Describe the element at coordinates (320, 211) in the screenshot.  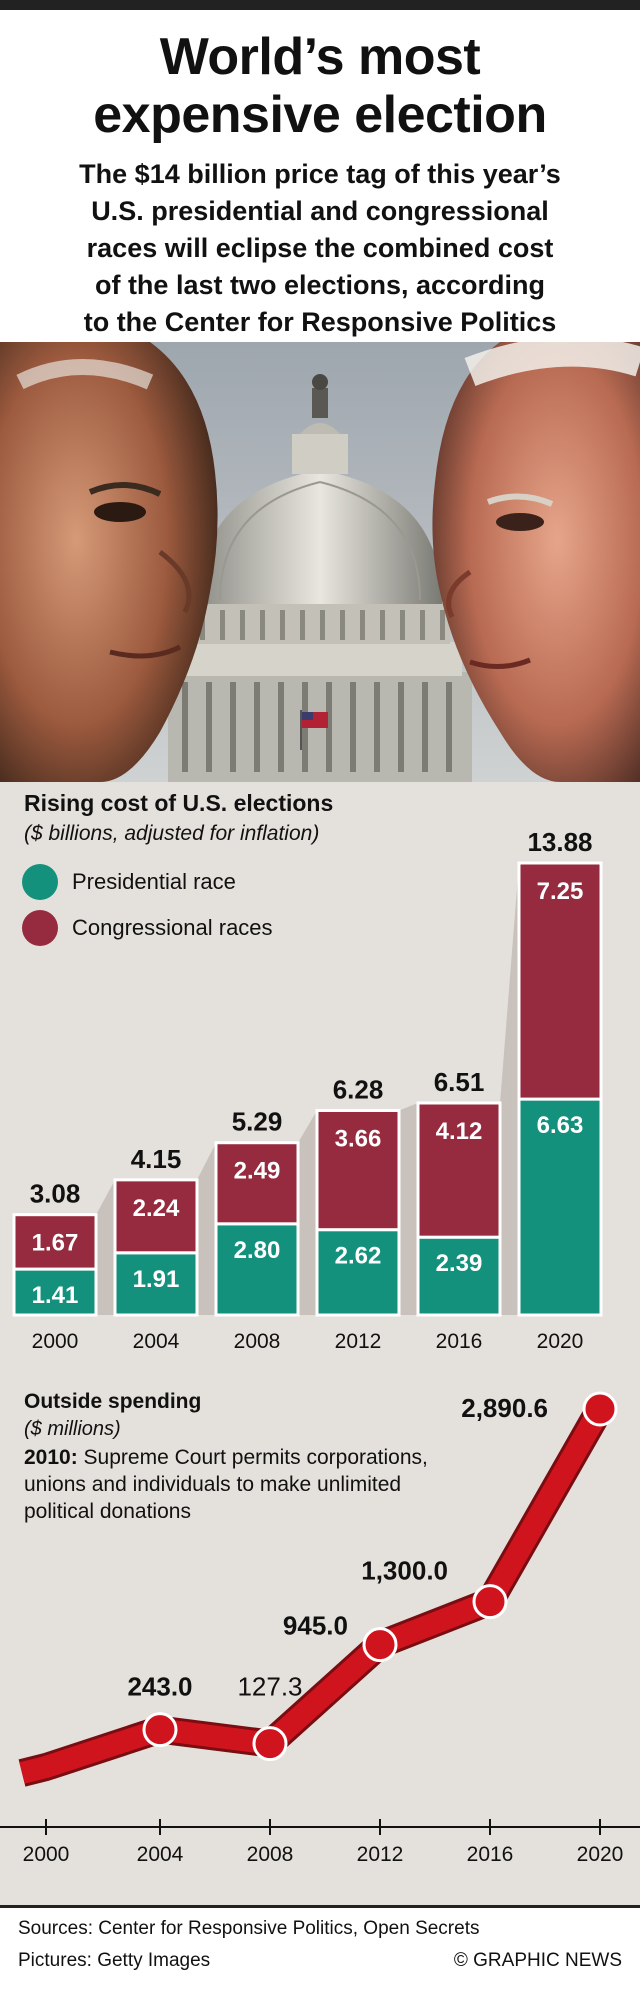
I see `subtitle-line: U.S. presidential and congressional` at that location.